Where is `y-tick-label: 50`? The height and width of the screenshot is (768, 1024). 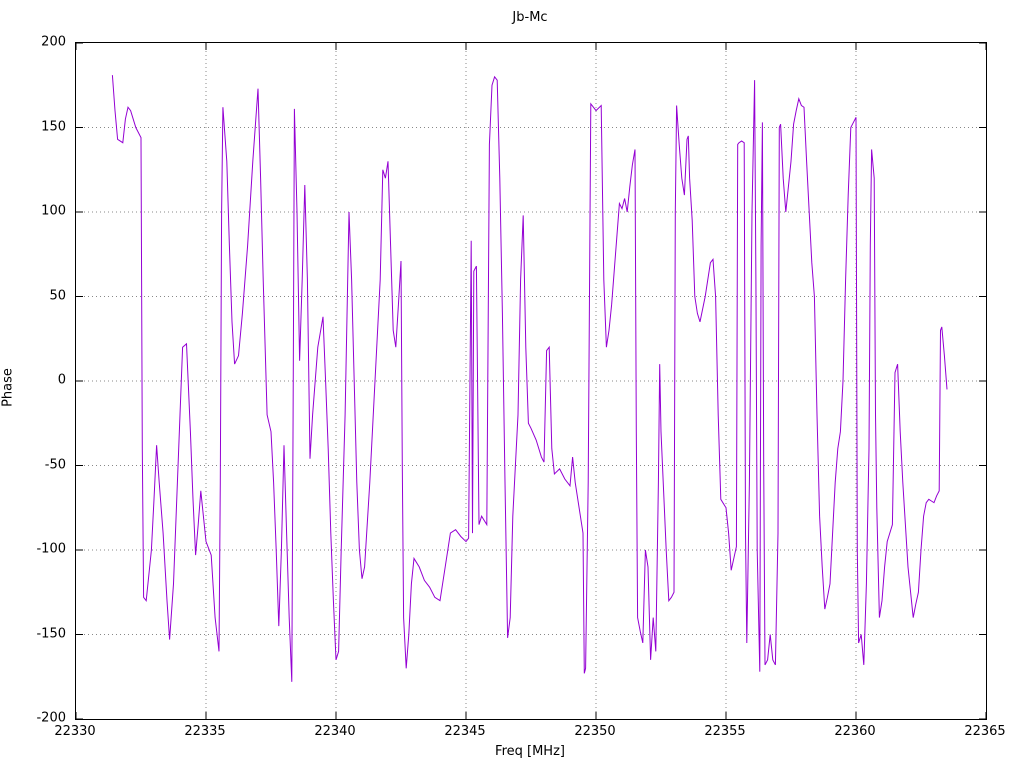
y-tick-label: 50 is located at coordinates (57, 295).